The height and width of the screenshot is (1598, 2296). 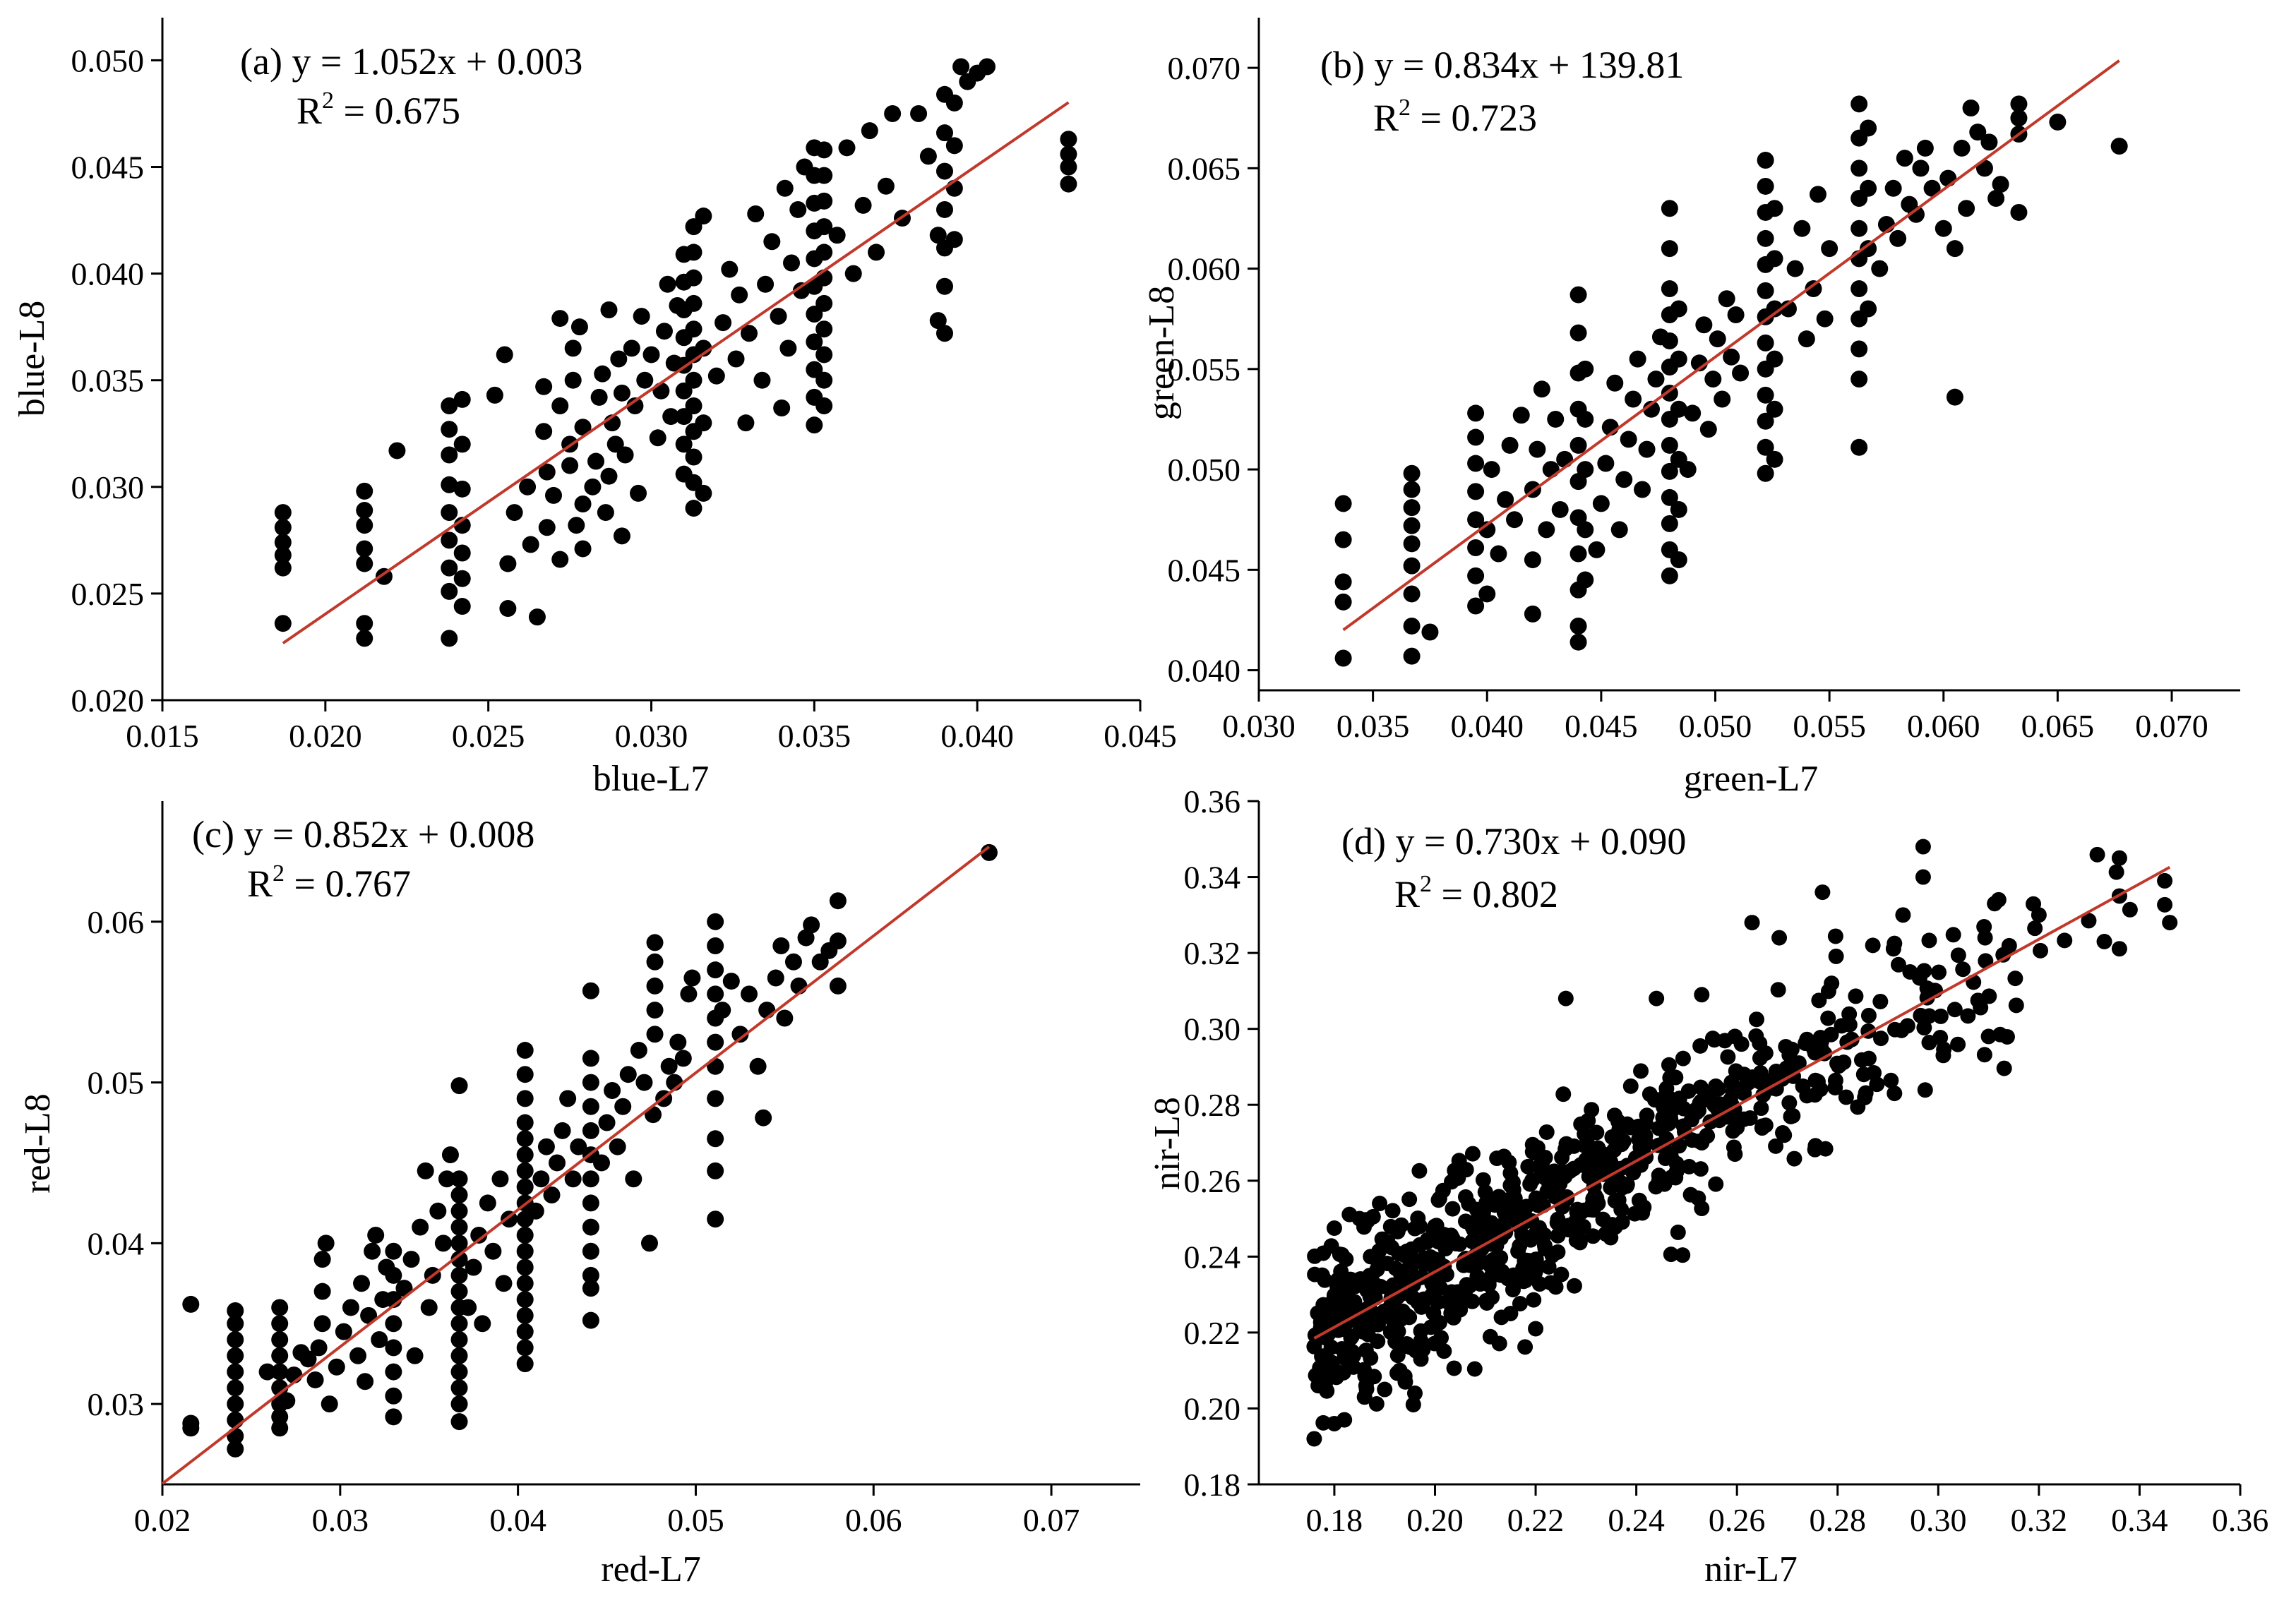 I want to click on x-tick-label: 0.05, so click(x=695, y=1520).